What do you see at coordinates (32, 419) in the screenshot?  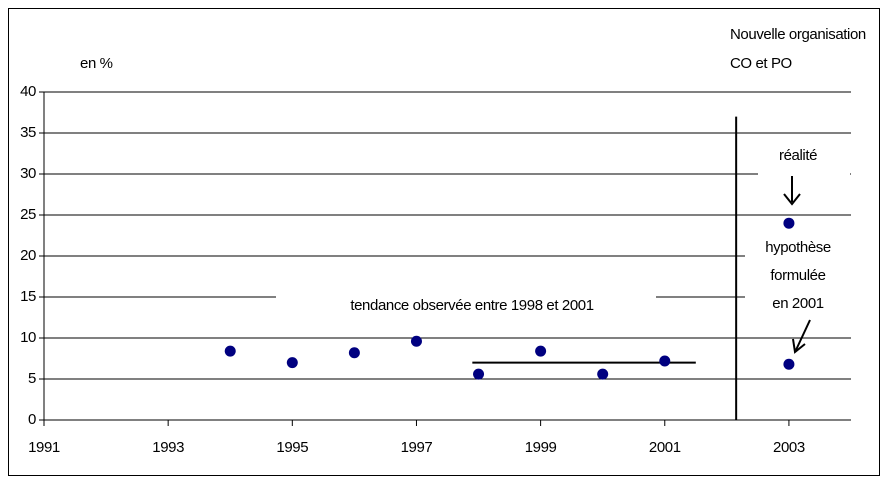 I see `y-tick-label: 0` at bounding box center [32, 419].